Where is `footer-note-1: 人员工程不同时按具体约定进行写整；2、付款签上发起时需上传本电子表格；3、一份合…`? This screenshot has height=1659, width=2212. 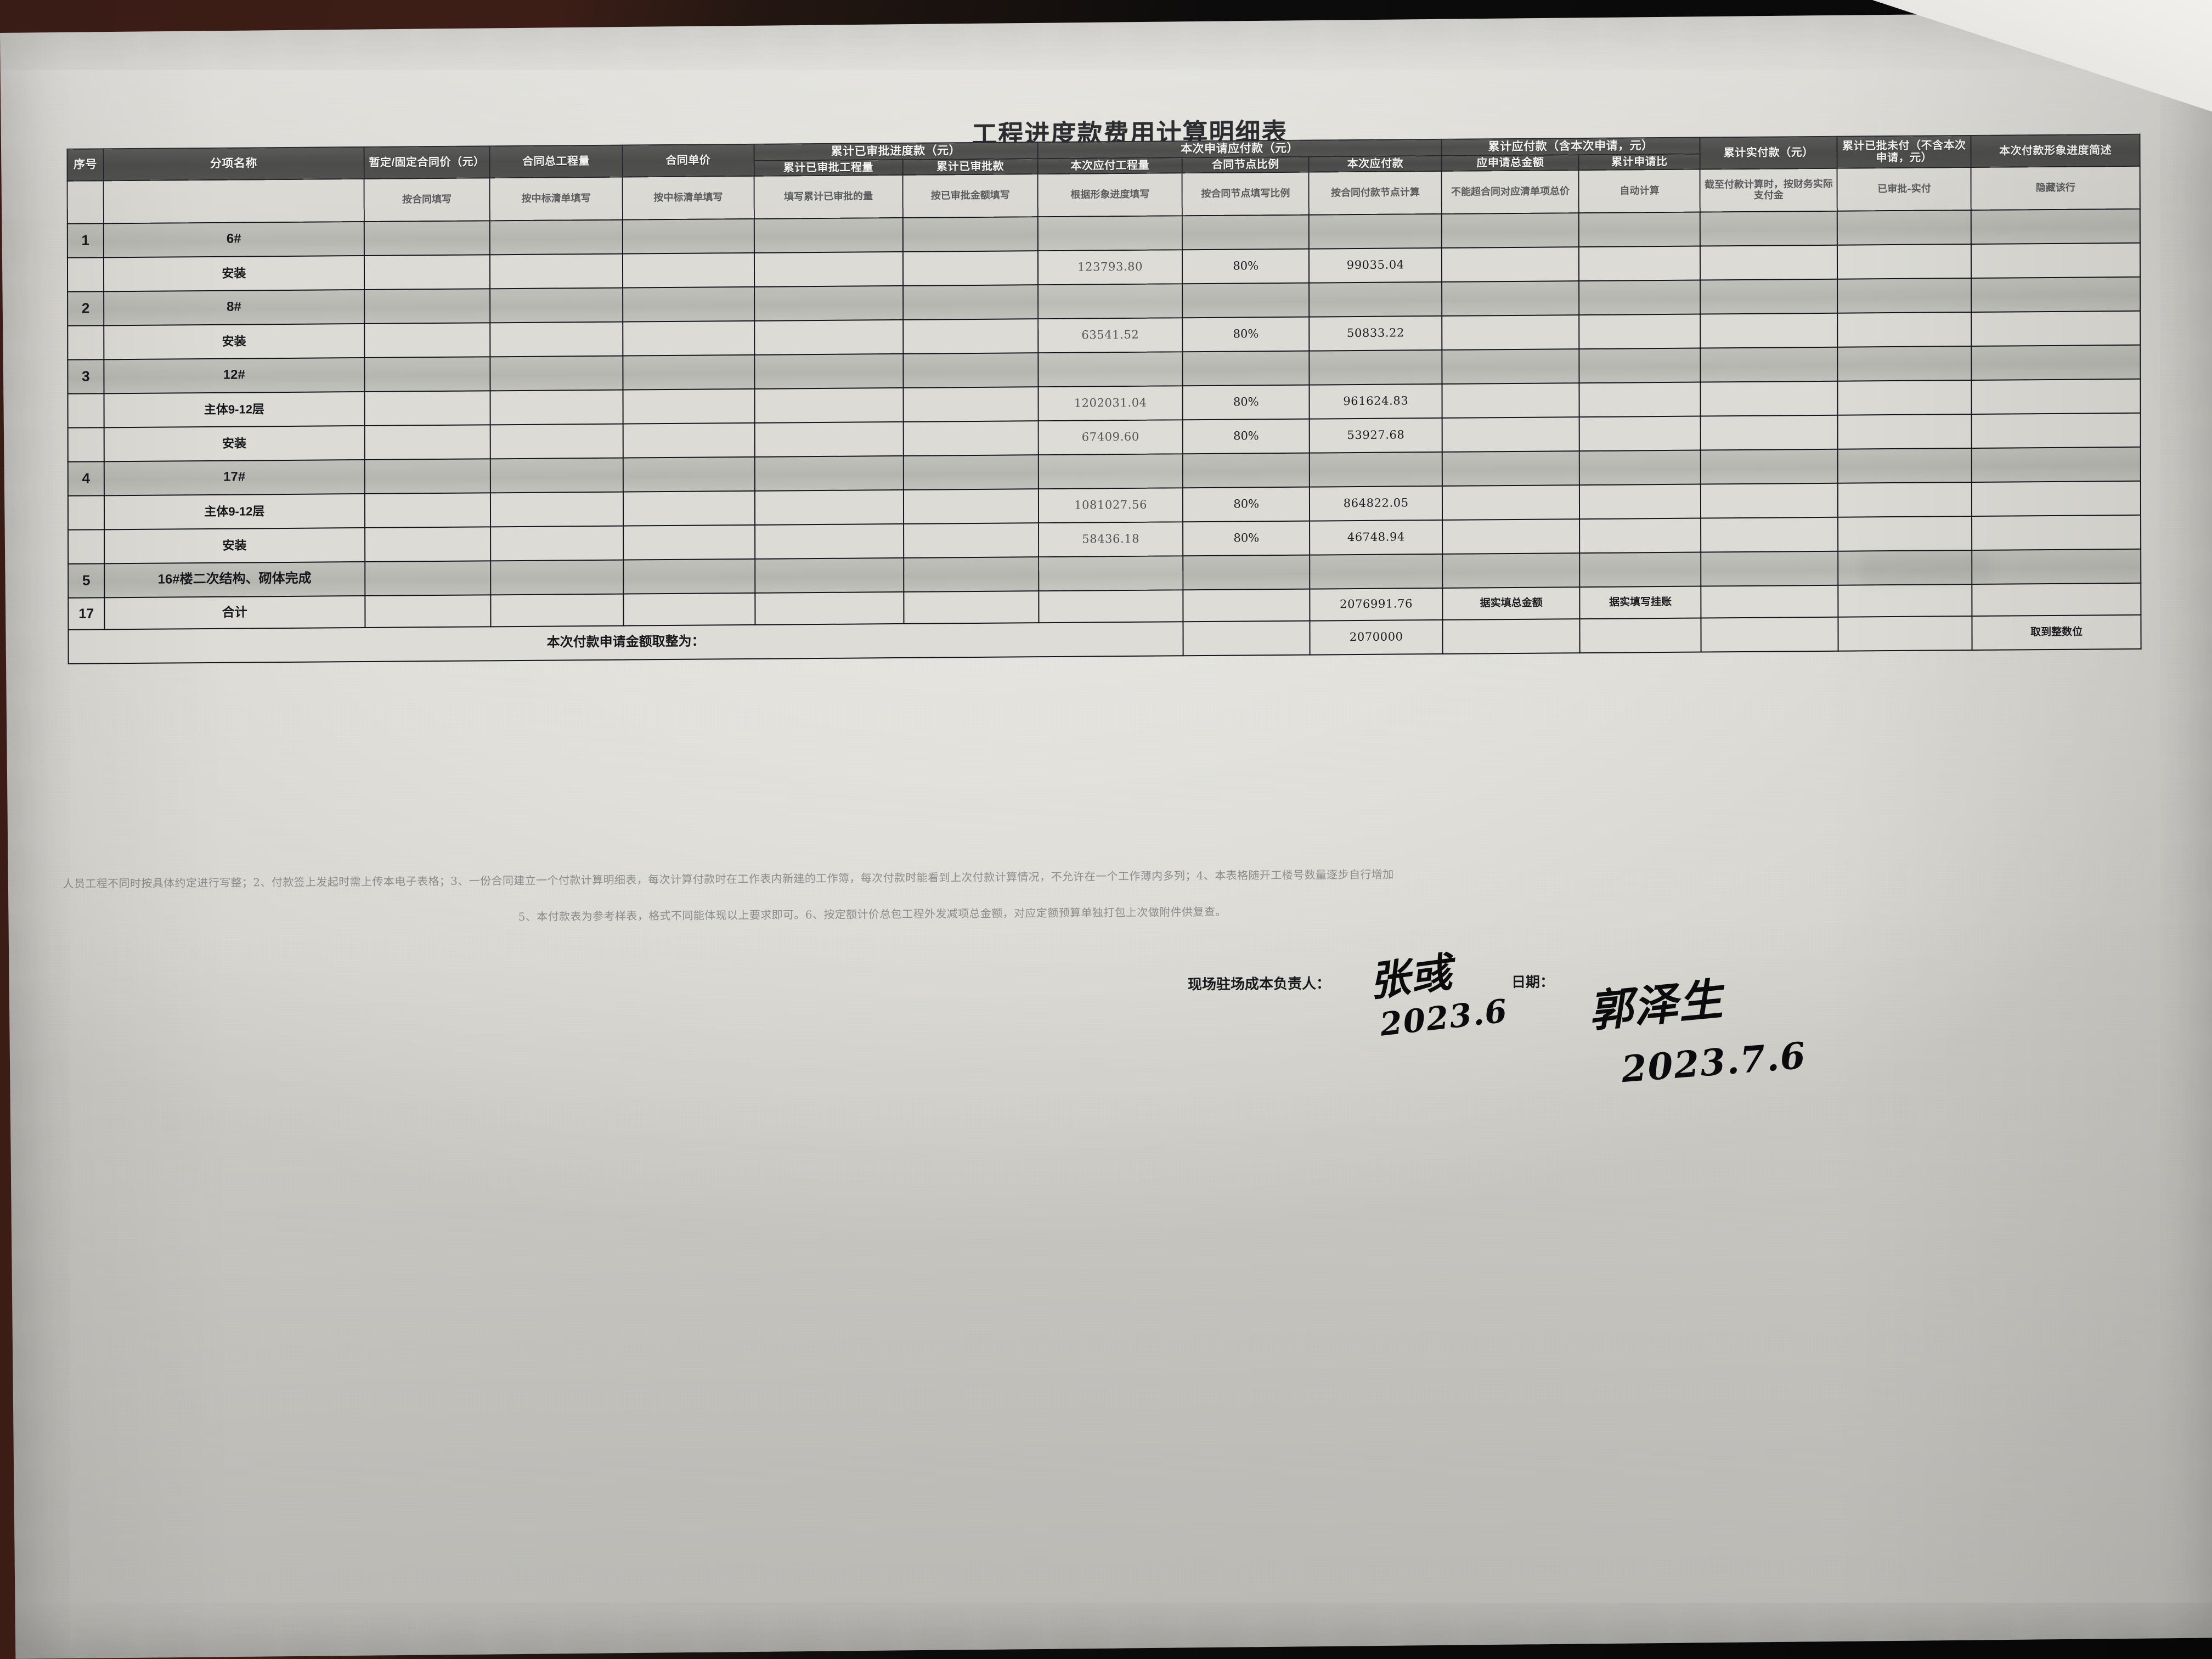 footer-note-1: 人员工程不同时按具体约定进行写整；2、付款签上发起时需上传本电子表格；3、一份合… is located at coordinates (728, 878).